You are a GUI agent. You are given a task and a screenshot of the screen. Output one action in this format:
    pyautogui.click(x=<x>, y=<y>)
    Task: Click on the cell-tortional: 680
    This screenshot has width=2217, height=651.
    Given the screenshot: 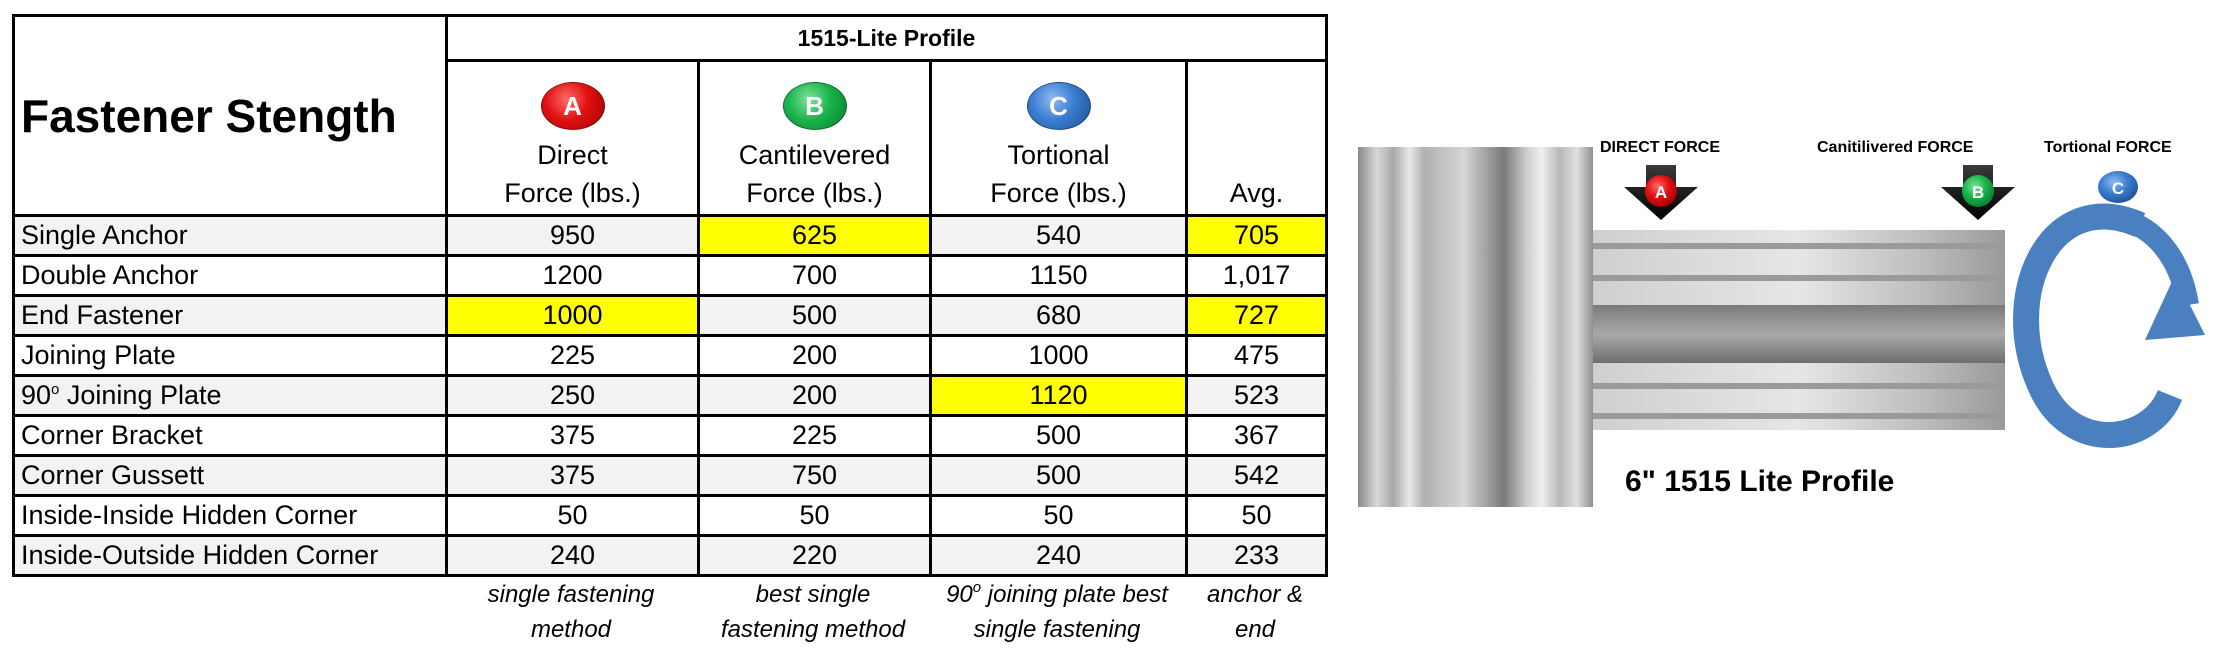 What is the action you would take?
    pyautogui.click(x=1058, y=315)
    